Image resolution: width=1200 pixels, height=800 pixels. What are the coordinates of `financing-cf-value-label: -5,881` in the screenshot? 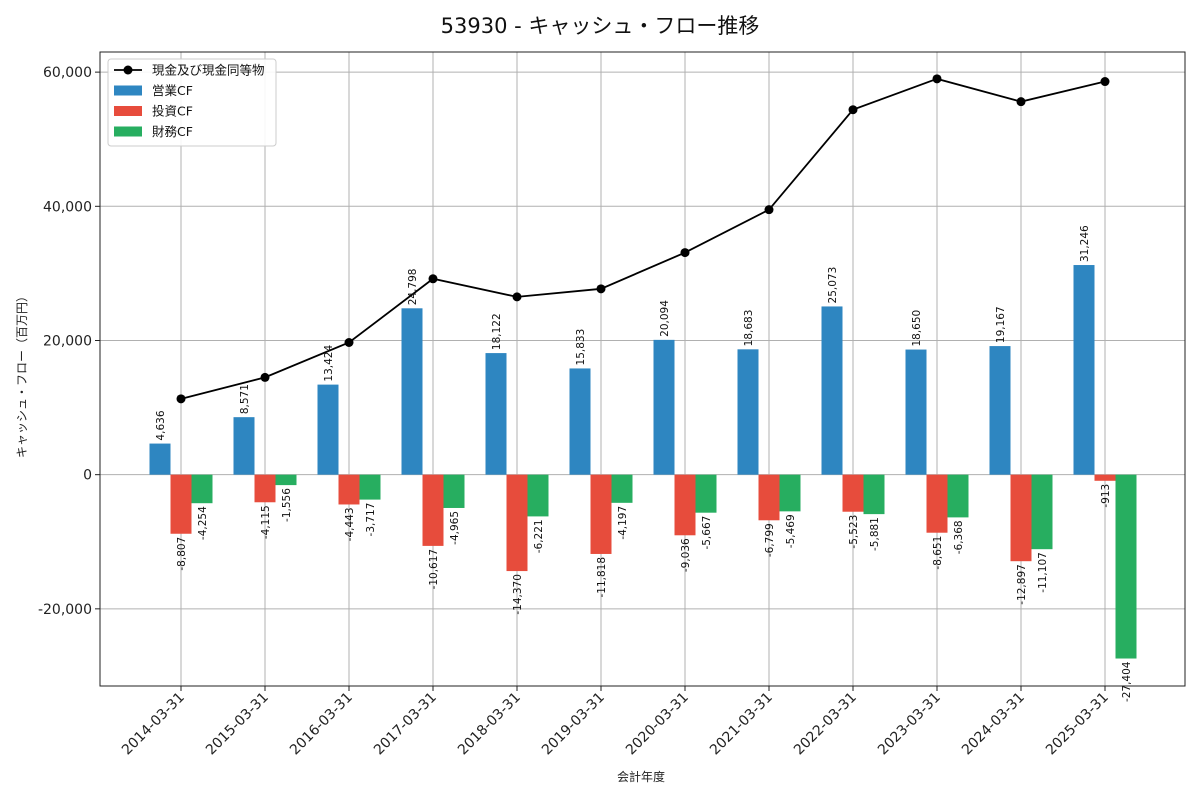 It's located at (875, 534).